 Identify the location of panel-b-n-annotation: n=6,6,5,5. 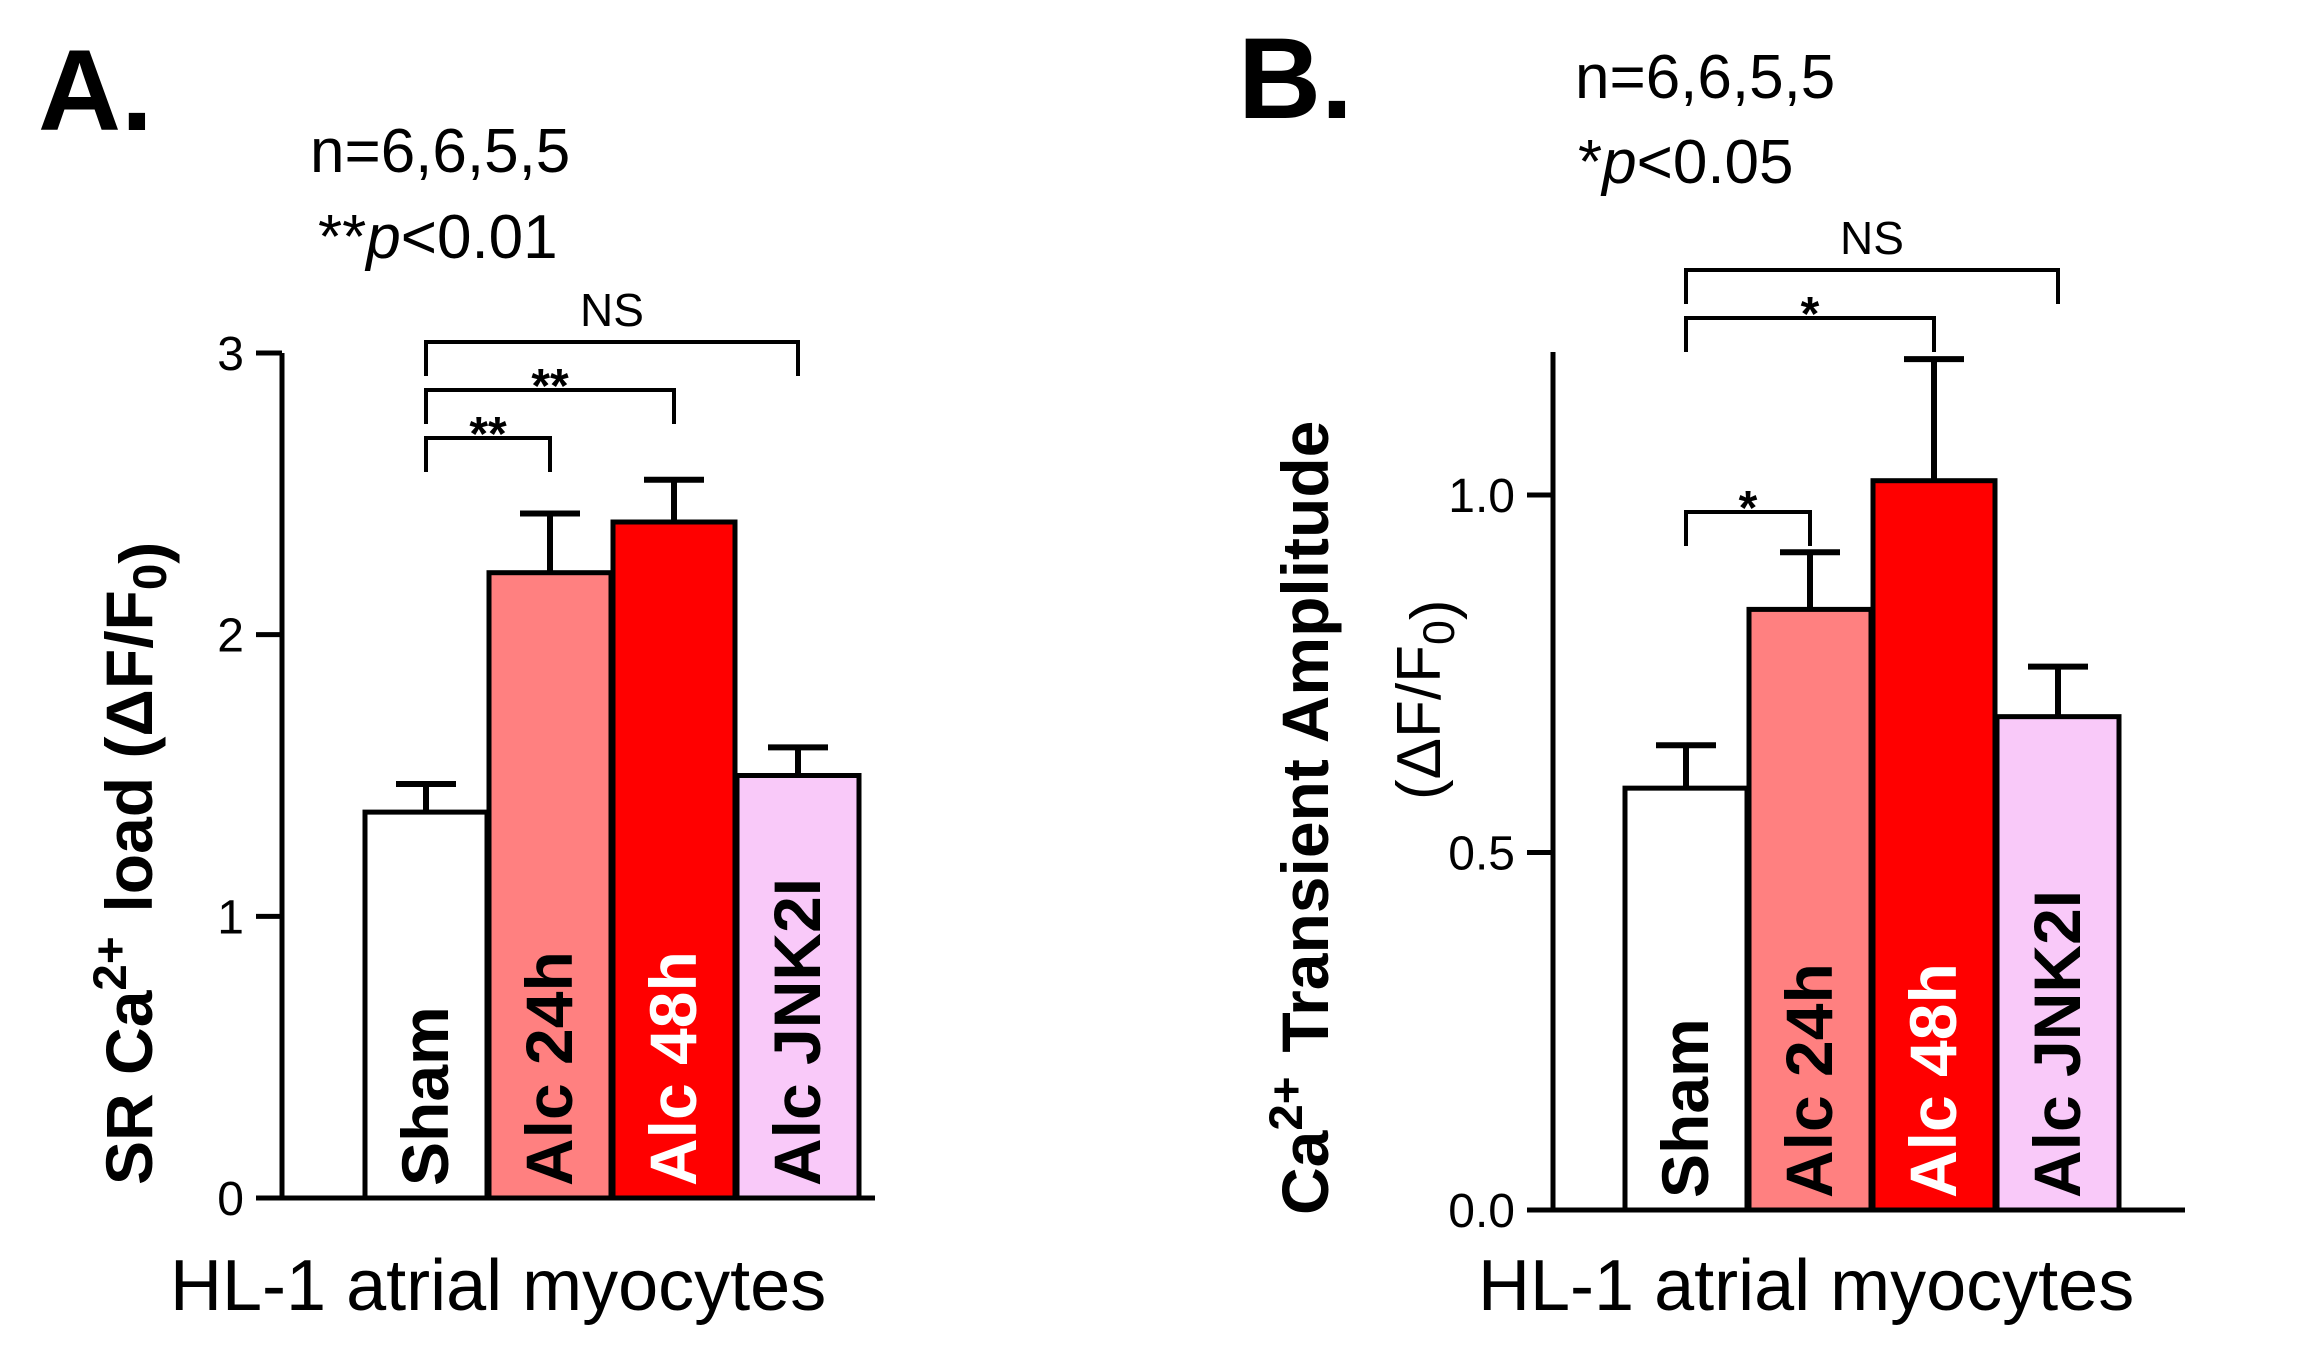
(1705, 77).